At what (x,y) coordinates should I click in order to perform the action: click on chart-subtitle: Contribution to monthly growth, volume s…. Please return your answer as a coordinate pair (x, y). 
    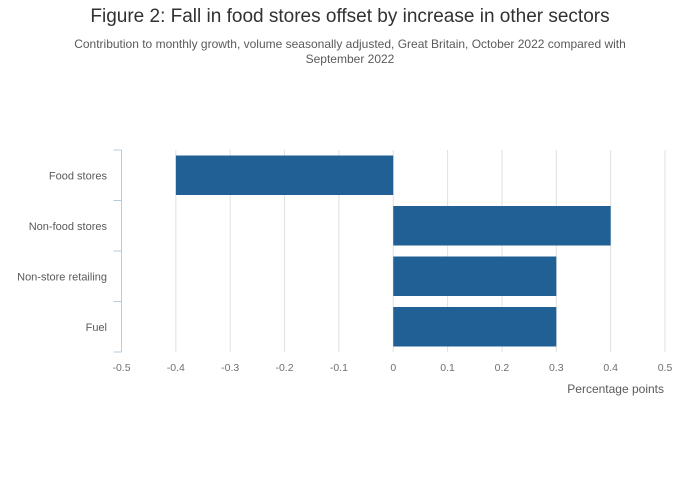
    Looking at the image, I should click on (350, 51).